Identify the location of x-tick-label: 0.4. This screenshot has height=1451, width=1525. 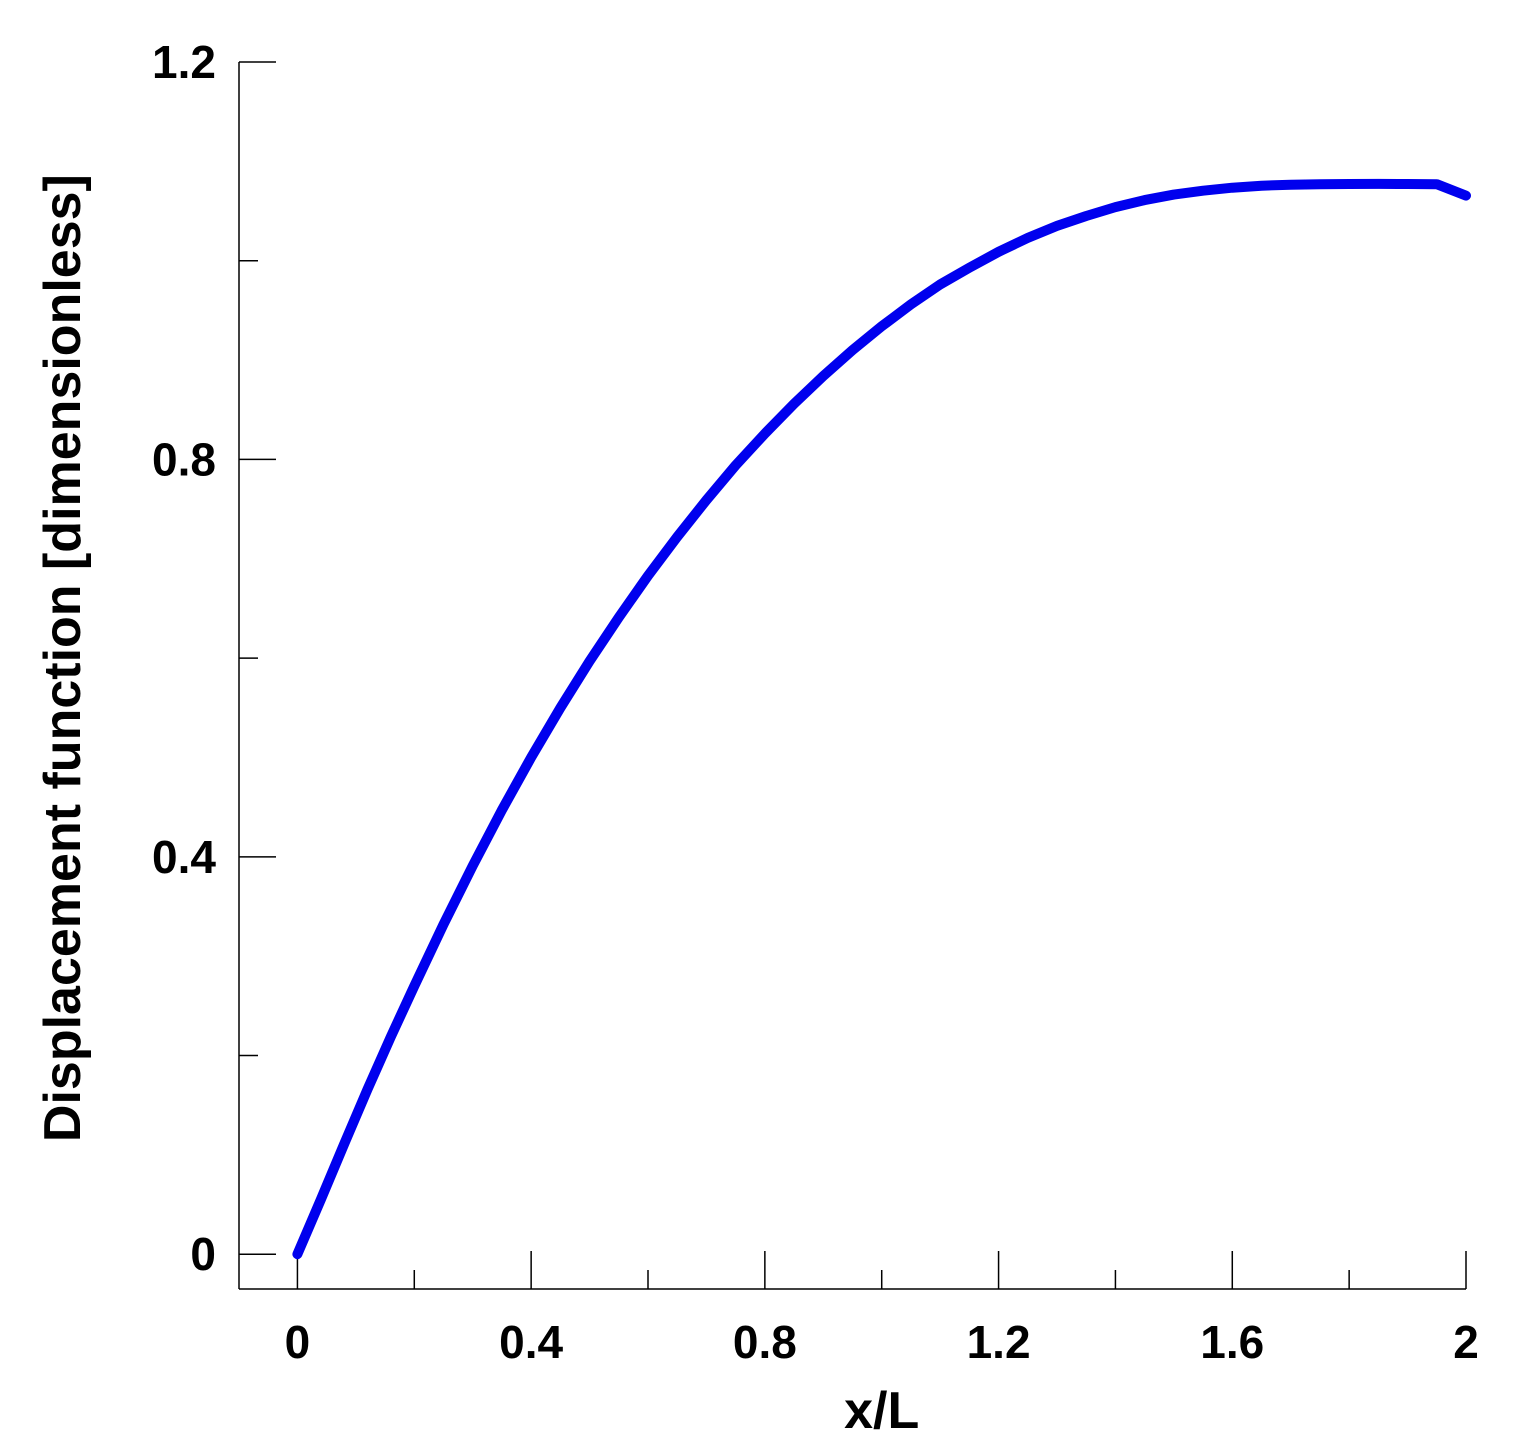
(531, 1342).